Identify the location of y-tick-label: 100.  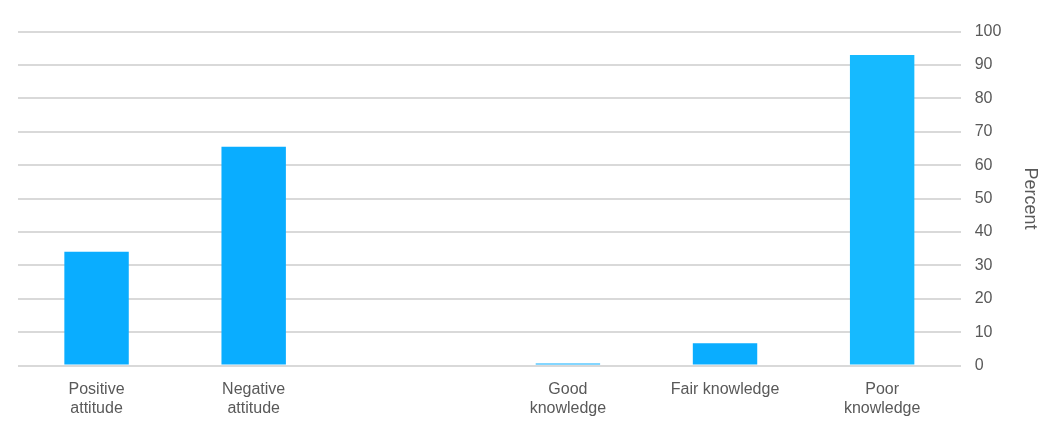
(988, 31).